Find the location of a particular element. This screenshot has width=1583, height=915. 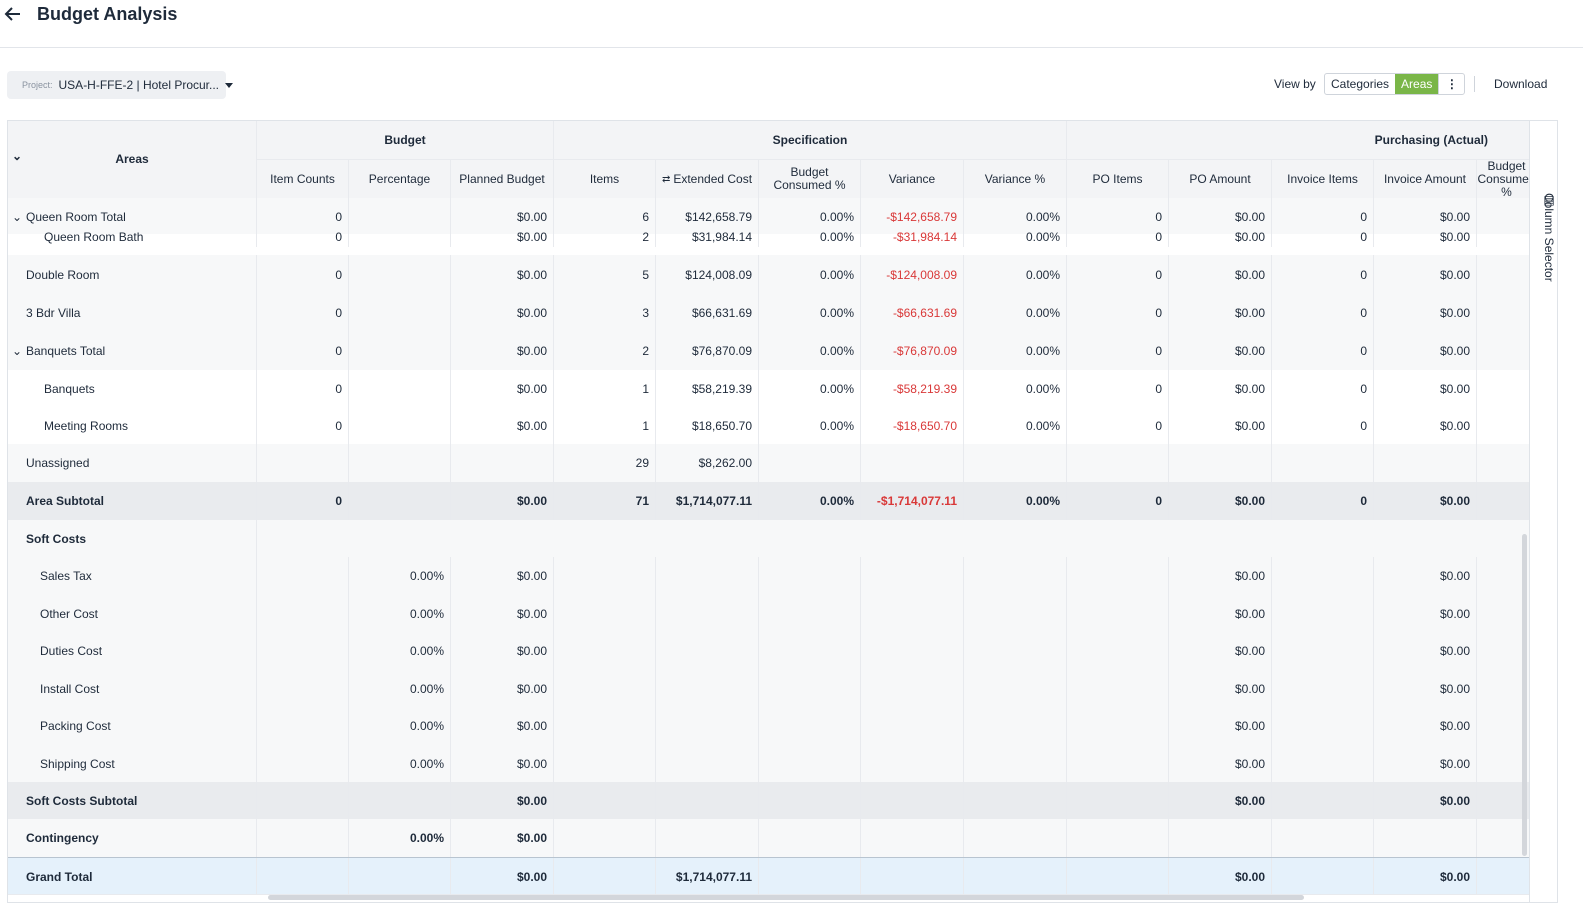

row-label-text: Other Cost is located at coordinates (69, 613).